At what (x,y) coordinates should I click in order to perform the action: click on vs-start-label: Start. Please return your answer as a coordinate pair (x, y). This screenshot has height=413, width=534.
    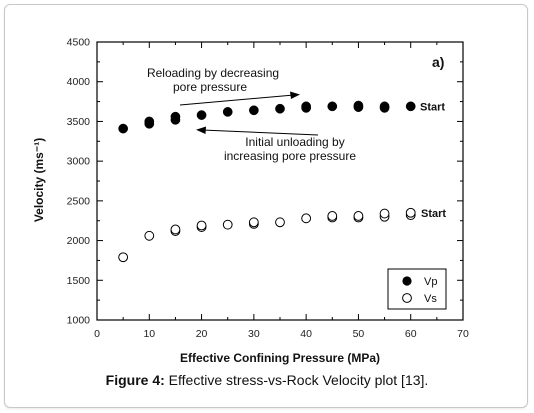
    Looking at the image, I should click on (433, 214).